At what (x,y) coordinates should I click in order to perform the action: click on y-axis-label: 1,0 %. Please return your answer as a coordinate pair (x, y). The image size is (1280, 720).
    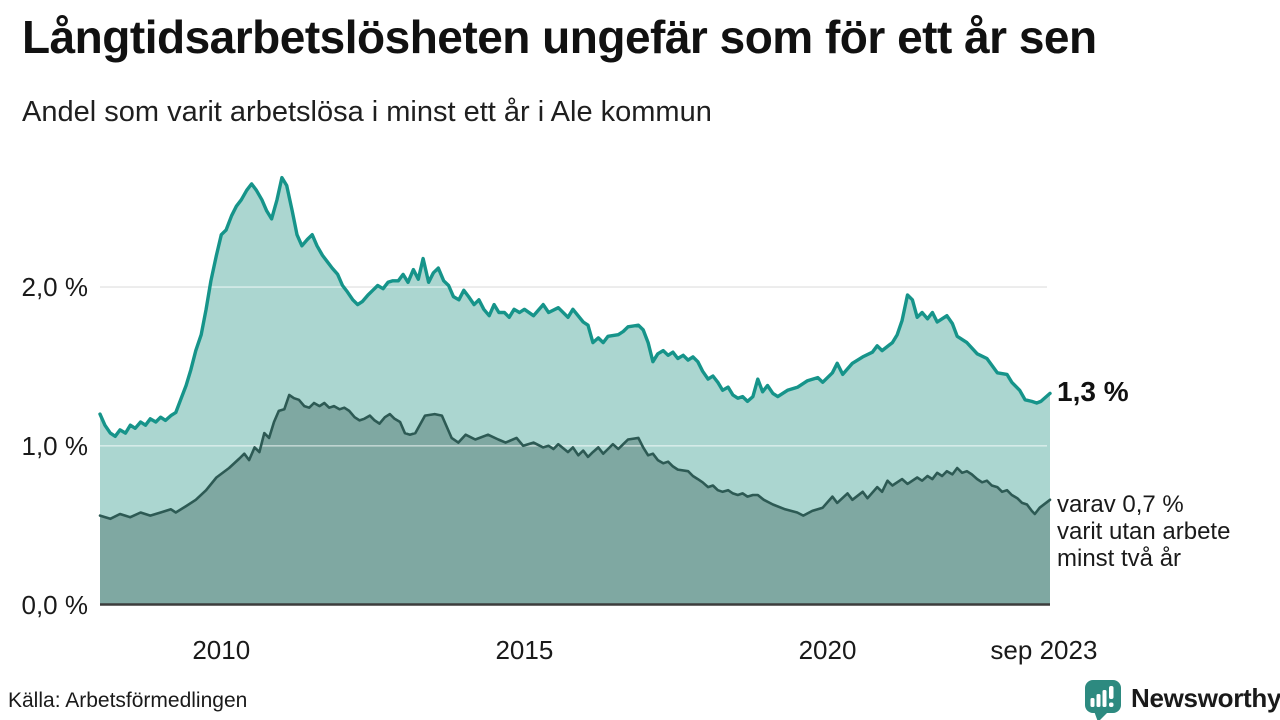
    Looking at the image, I should click on (55, 445).